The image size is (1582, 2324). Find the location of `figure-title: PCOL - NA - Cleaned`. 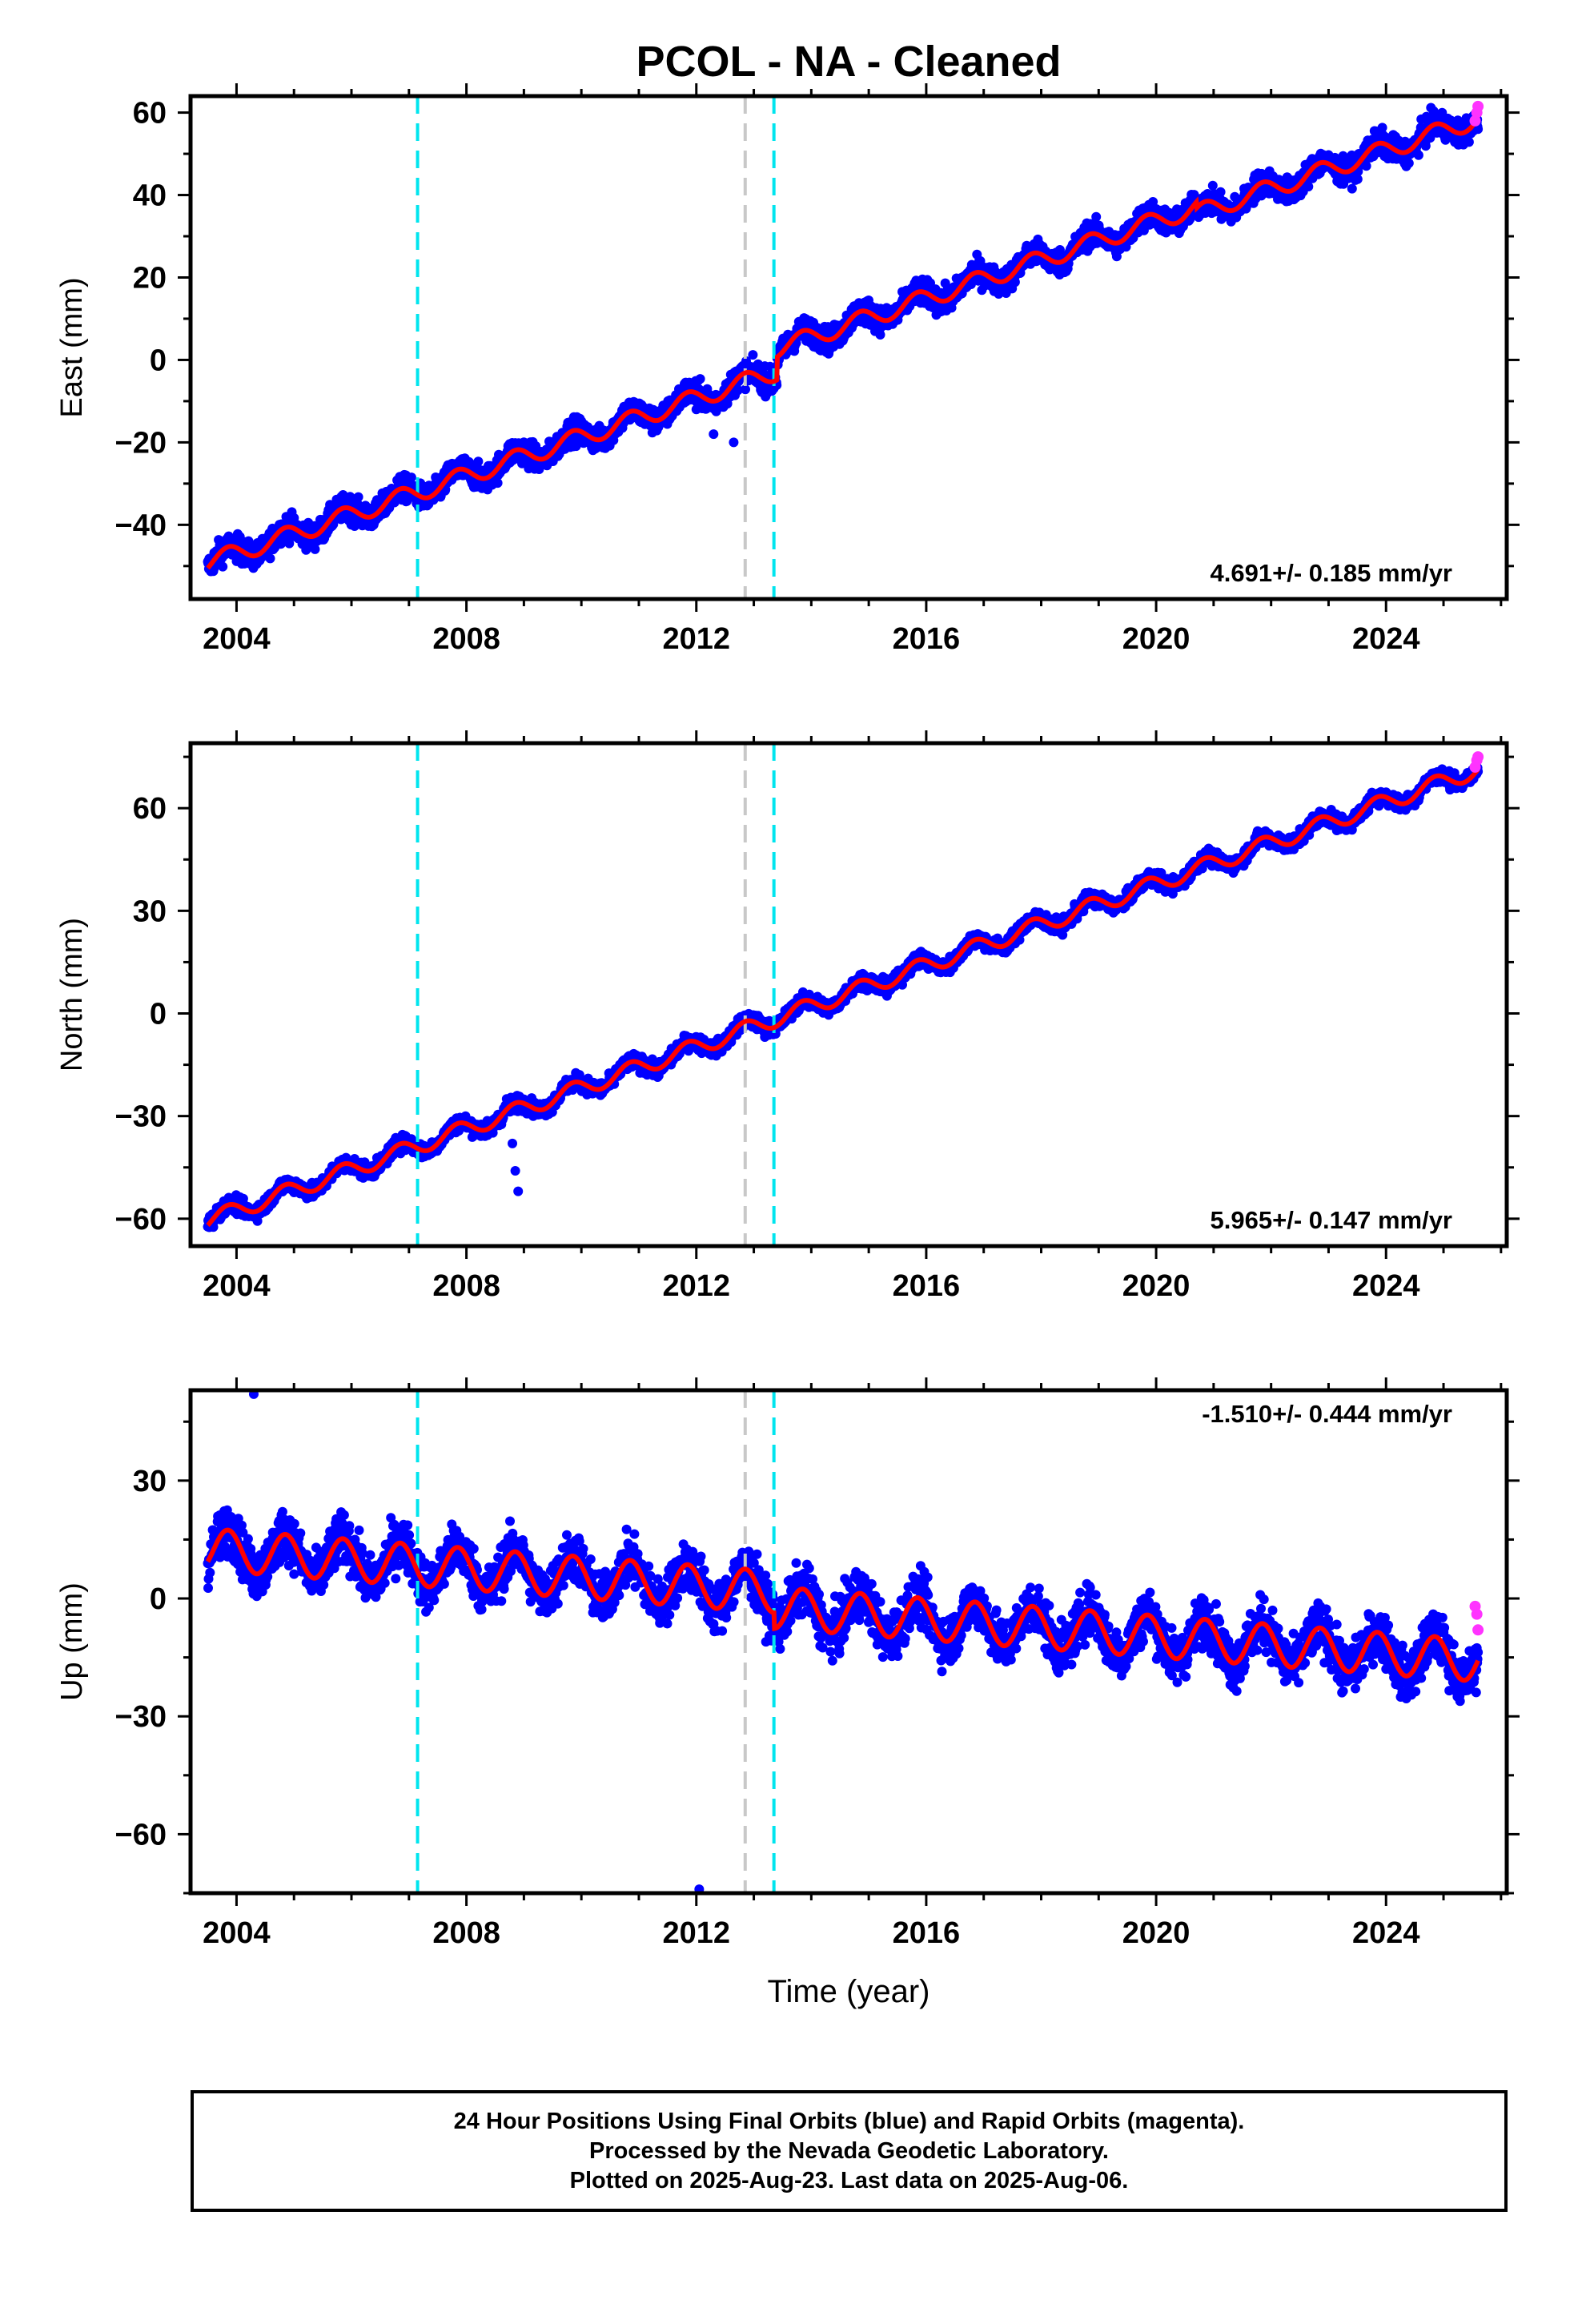

figure-title: PCOL - NA - Cleaned is located at coordinates (848, 62).